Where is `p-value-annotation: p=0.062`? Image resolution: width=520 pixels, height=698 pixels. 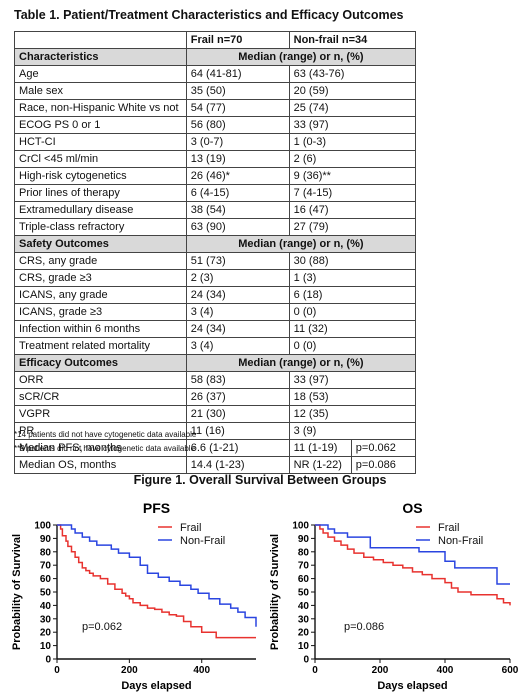
p-value-annotation: p=0.062 is located at coordinates (102, 627).